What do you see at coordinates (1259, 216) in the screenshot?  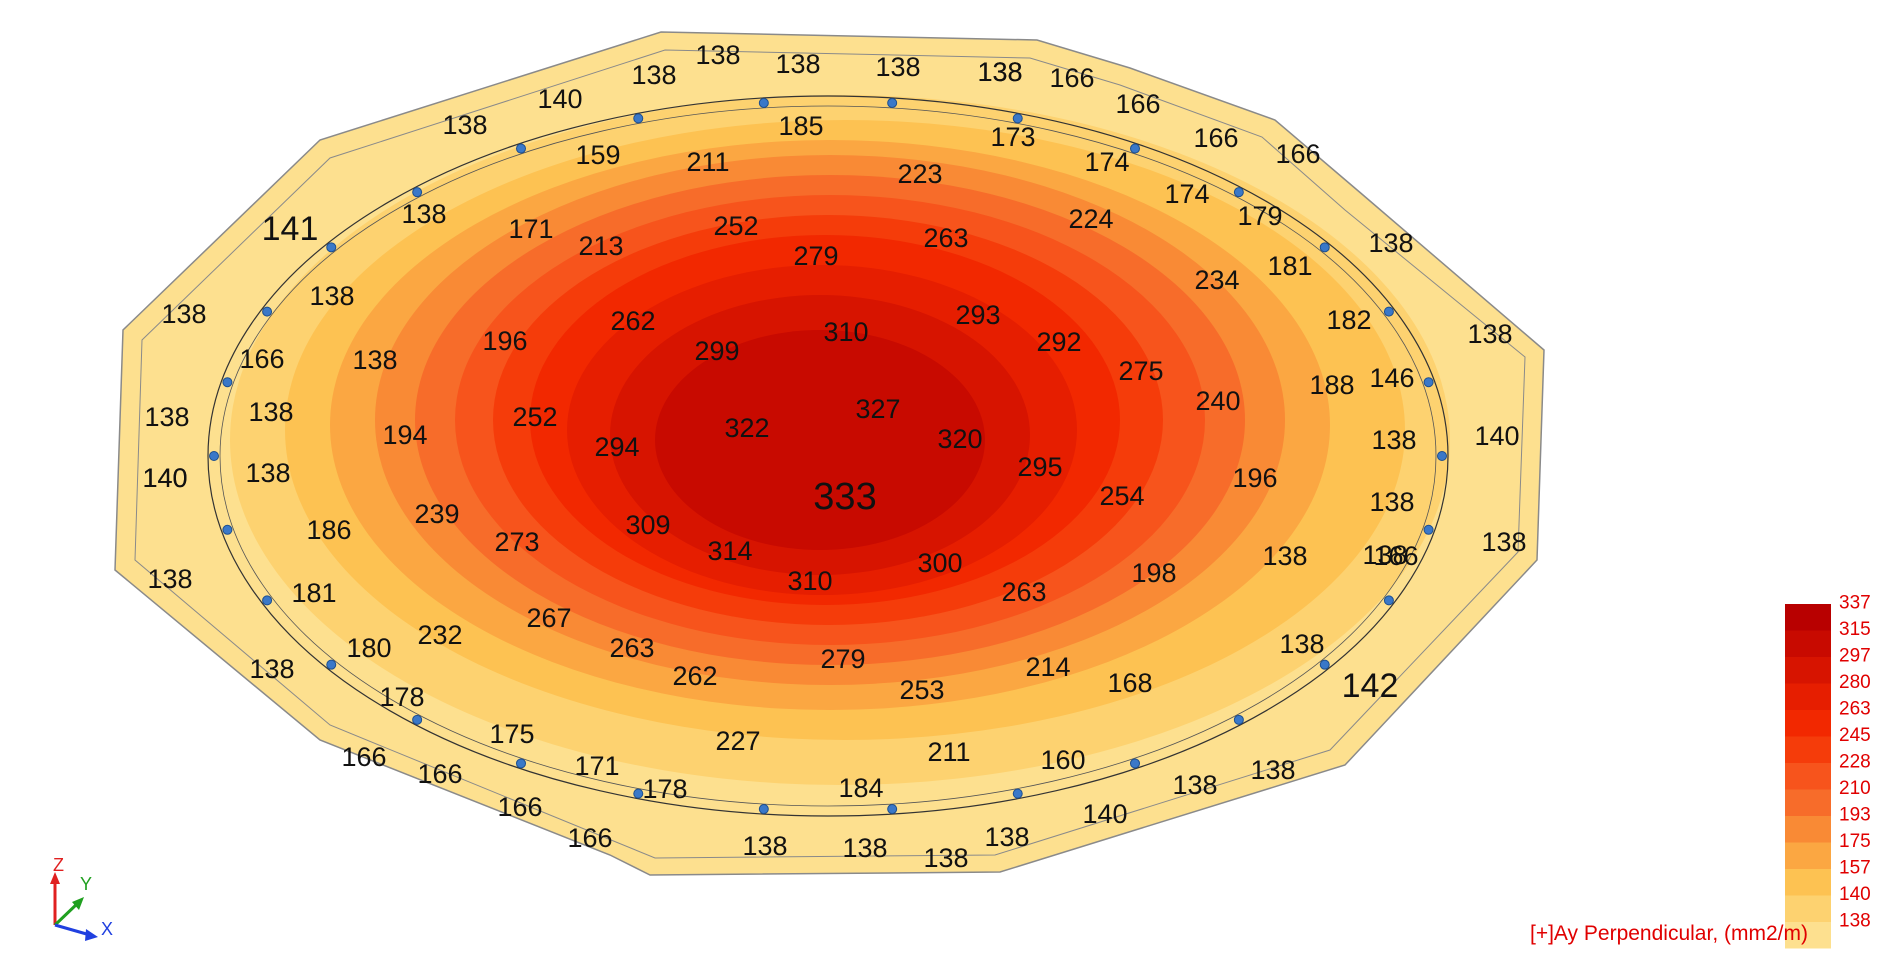 I see `value-label: 179` at bounding box center [1259, 216].